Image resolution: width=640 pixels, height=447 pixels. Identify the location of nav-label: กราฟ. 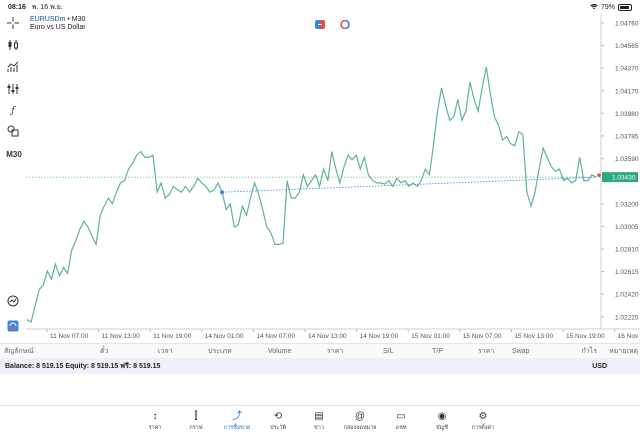
(196, 428).